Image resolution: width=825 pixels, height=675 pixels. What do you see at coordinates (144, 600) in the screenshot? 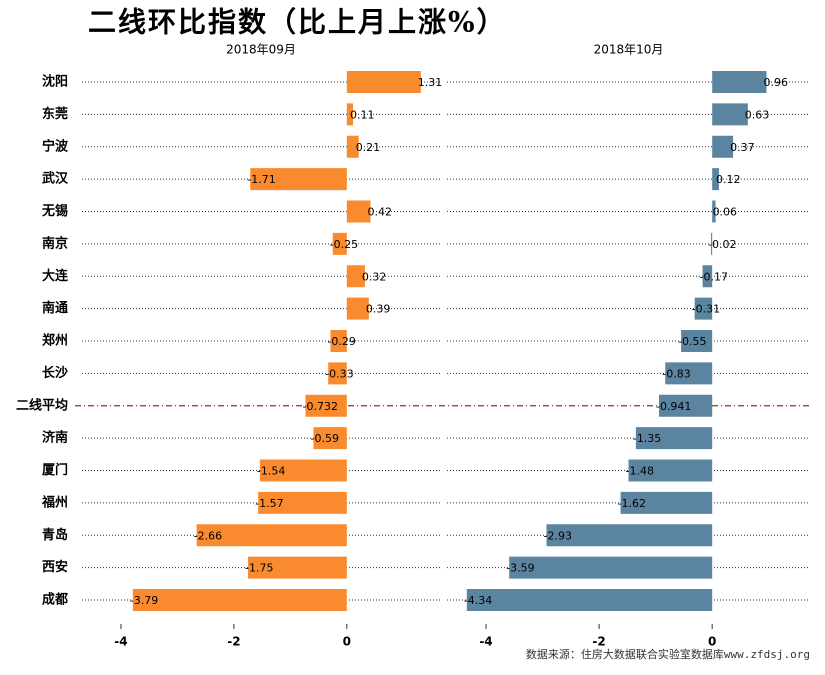
I see `value-label: -3.79` at bounding box center [144, 600].